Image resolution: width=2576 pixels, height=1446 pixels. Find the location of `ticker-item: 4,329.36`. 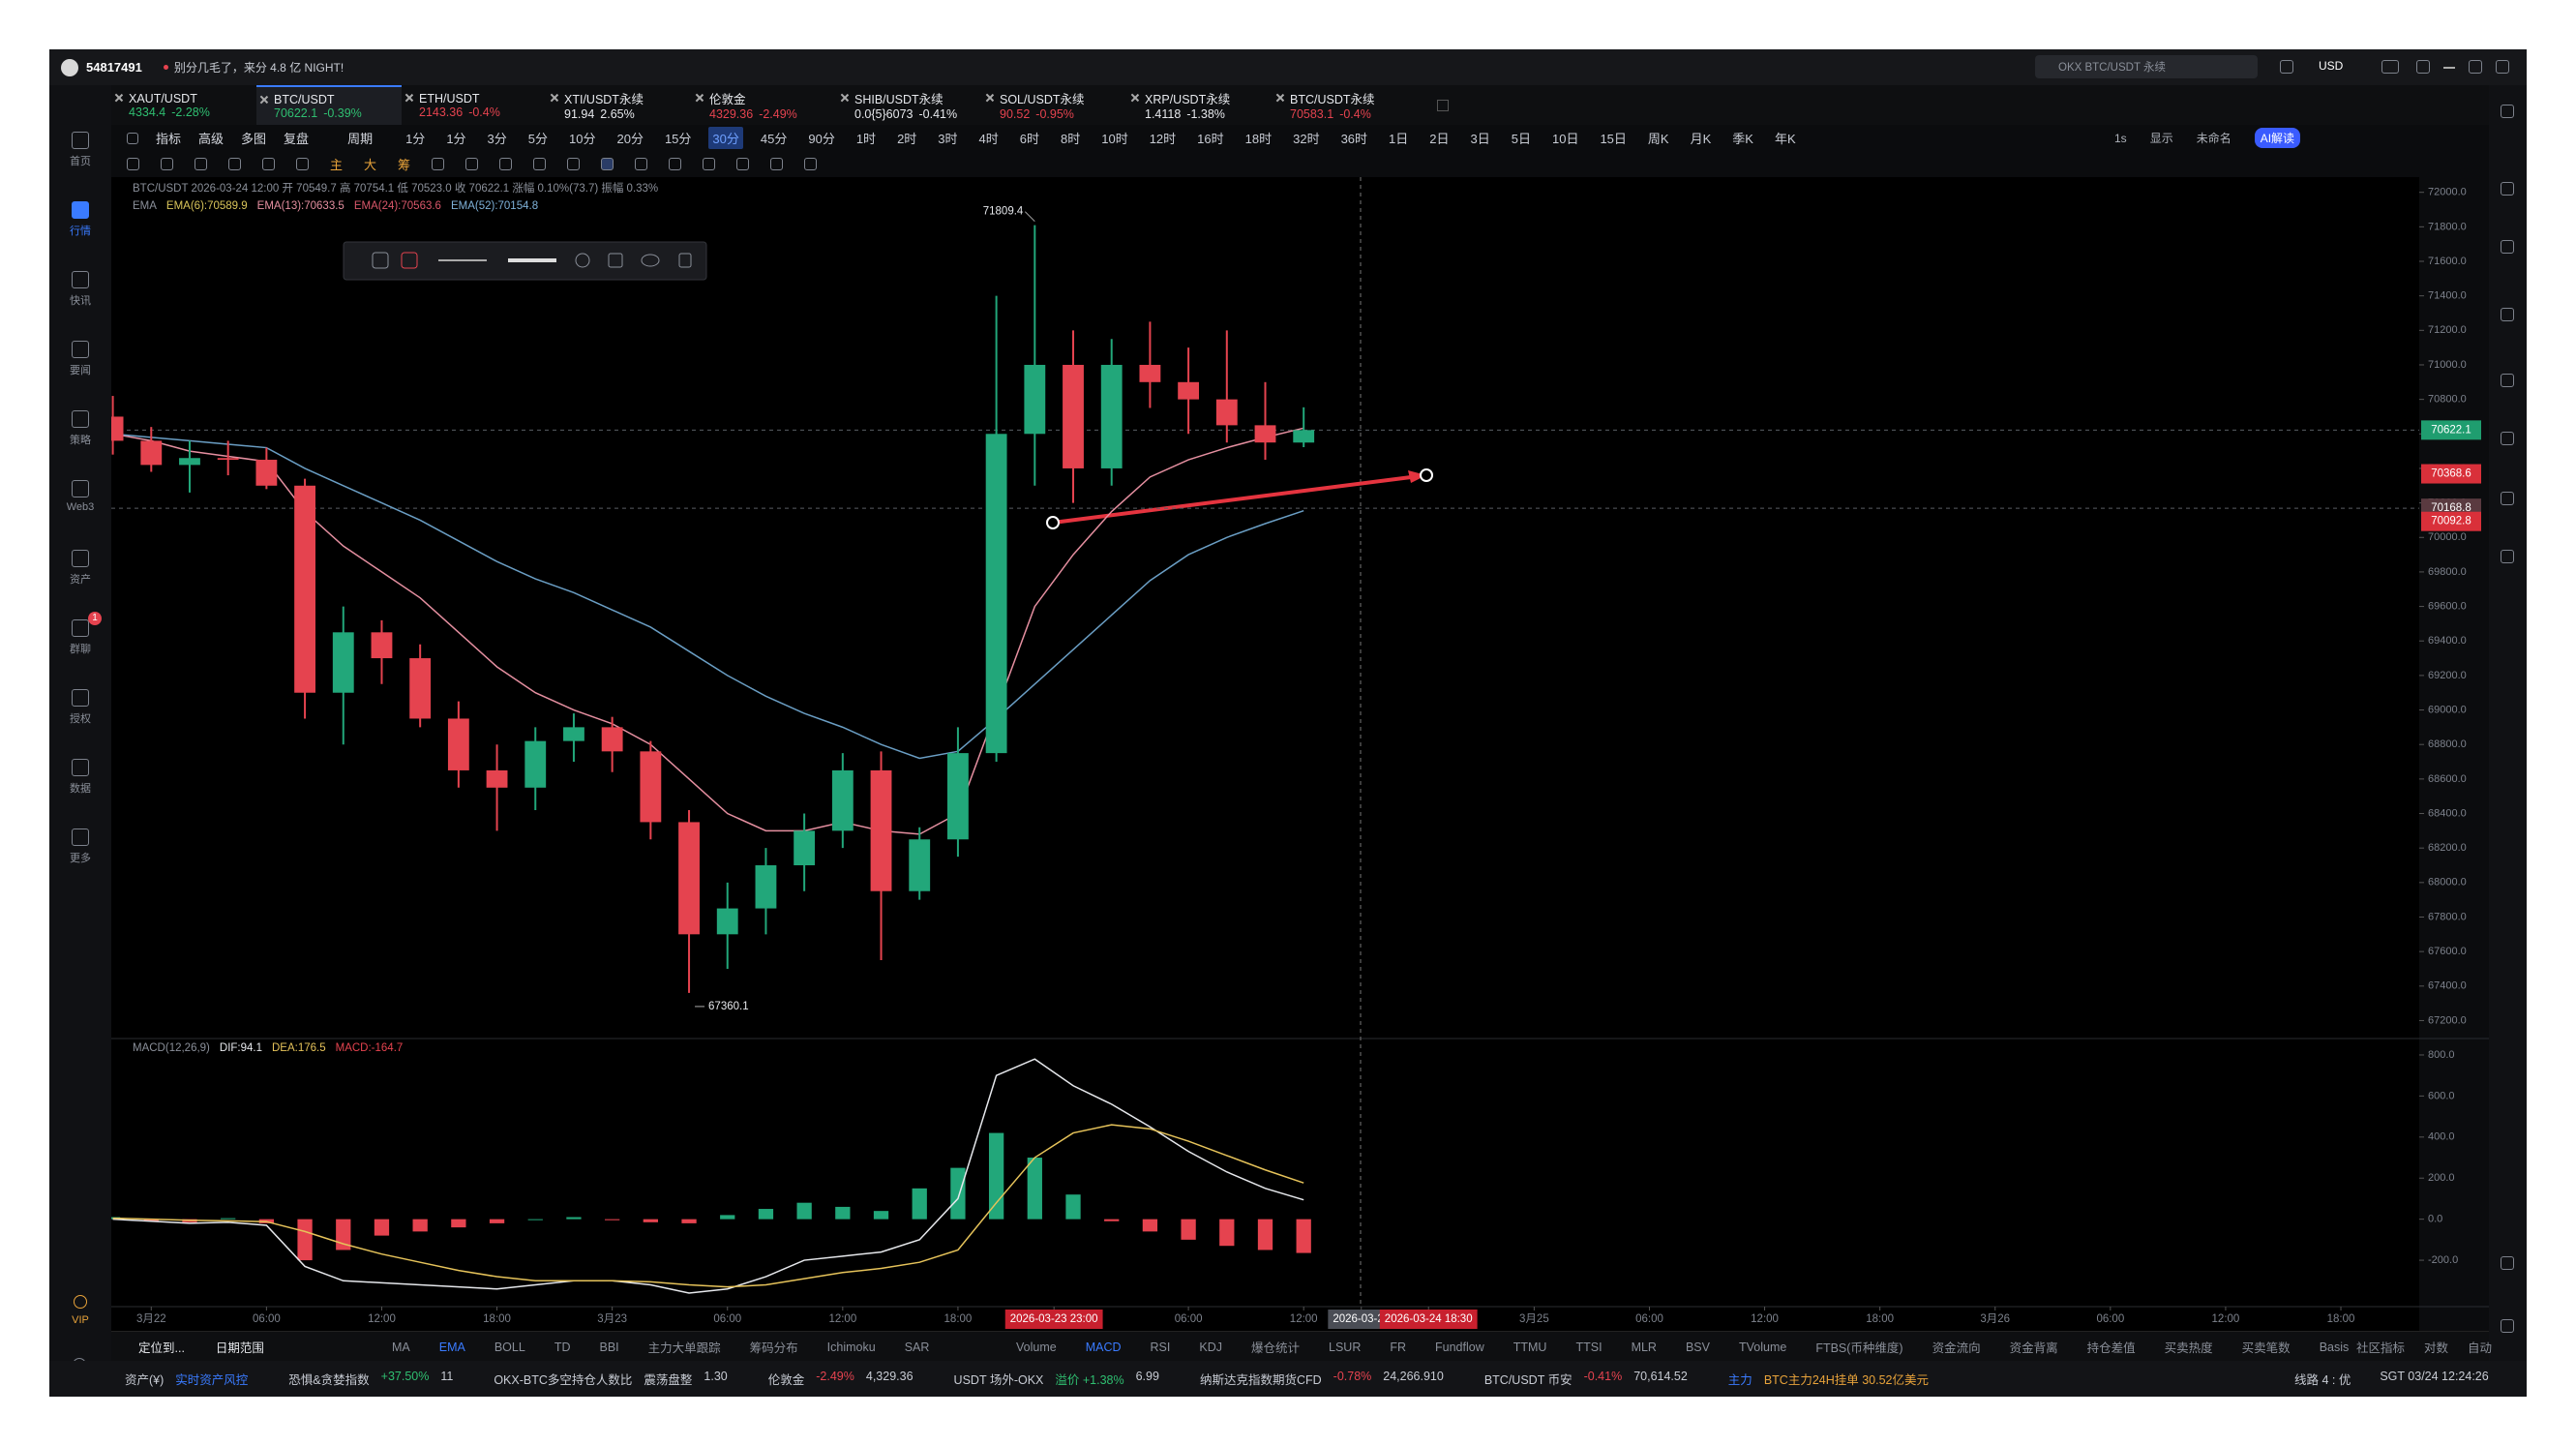

ticker-item: 4,329.36 is located at coordinates (889, 1377).